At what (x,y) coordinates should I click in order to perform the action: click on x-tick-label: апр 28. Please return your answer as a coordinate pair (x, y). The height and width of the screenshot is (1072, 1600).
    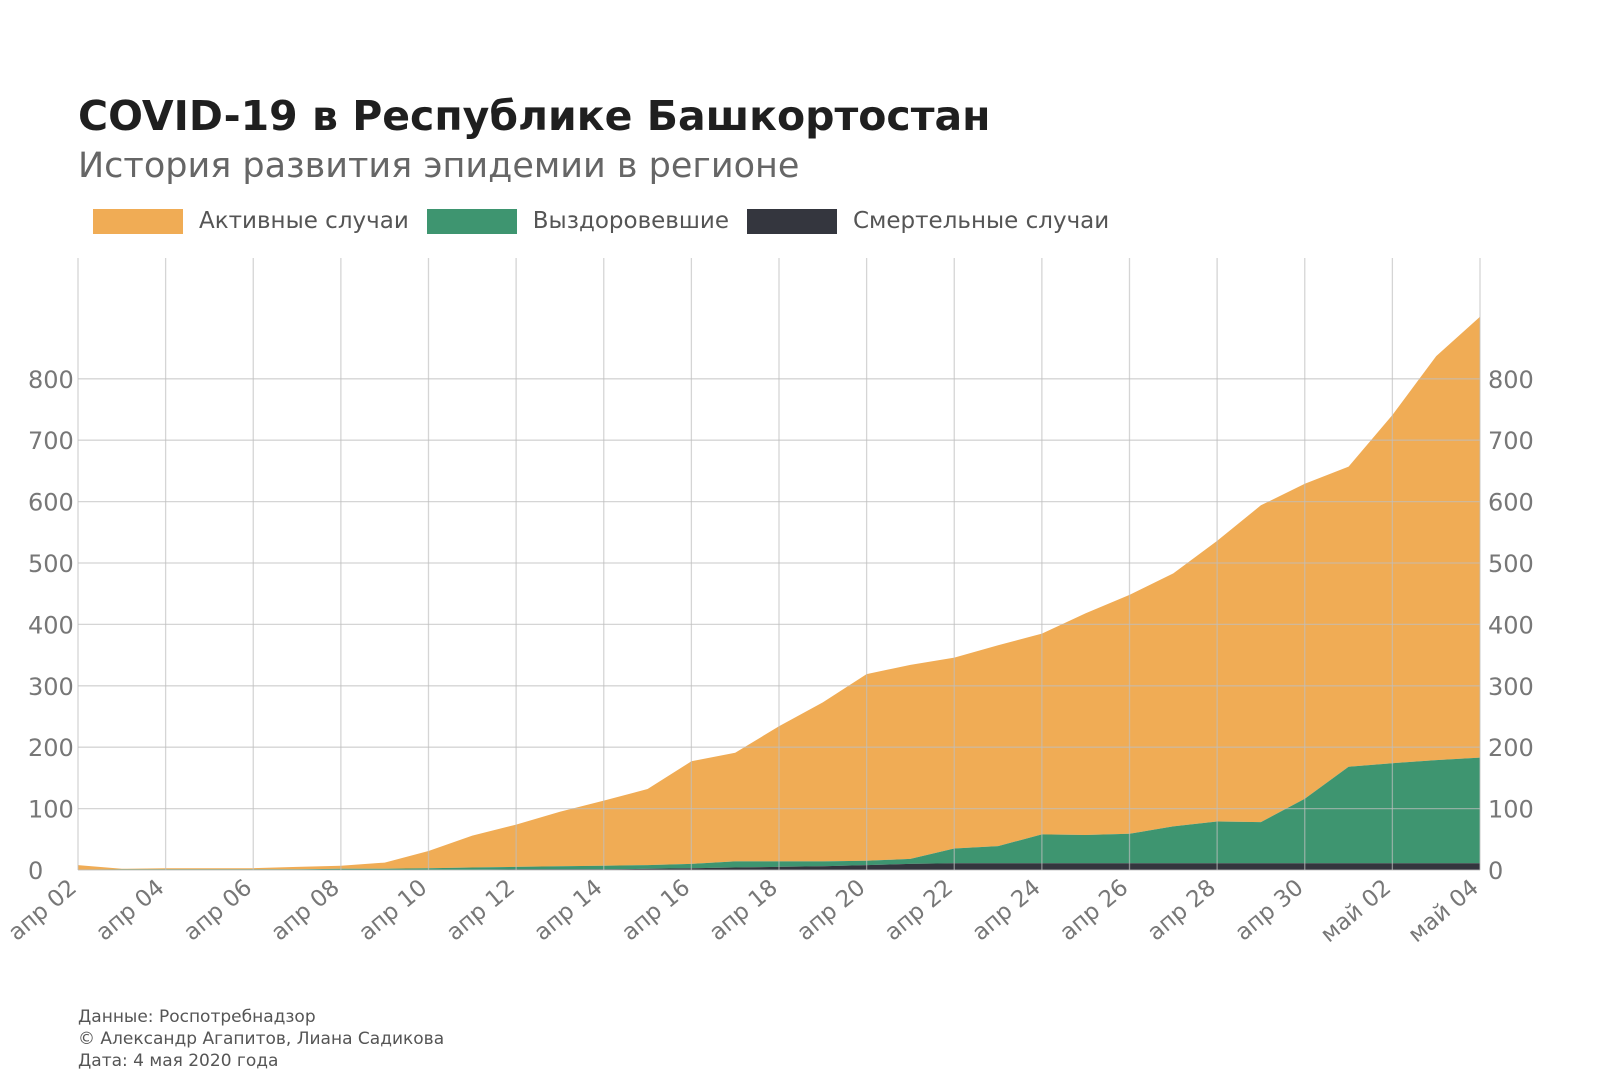
    Looking at the image, I should click on (1182, 911).